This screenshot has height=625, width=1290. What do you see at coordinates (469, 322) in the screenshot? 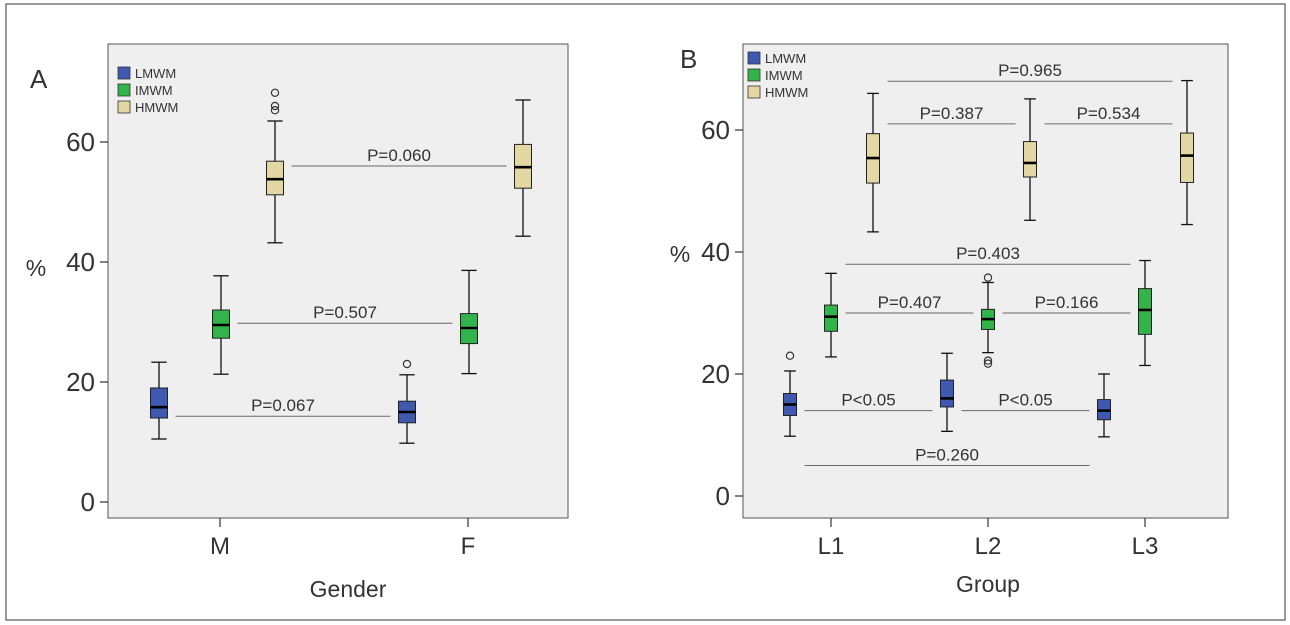
I see `box-imwm-f` at bounding box center [469, 322].